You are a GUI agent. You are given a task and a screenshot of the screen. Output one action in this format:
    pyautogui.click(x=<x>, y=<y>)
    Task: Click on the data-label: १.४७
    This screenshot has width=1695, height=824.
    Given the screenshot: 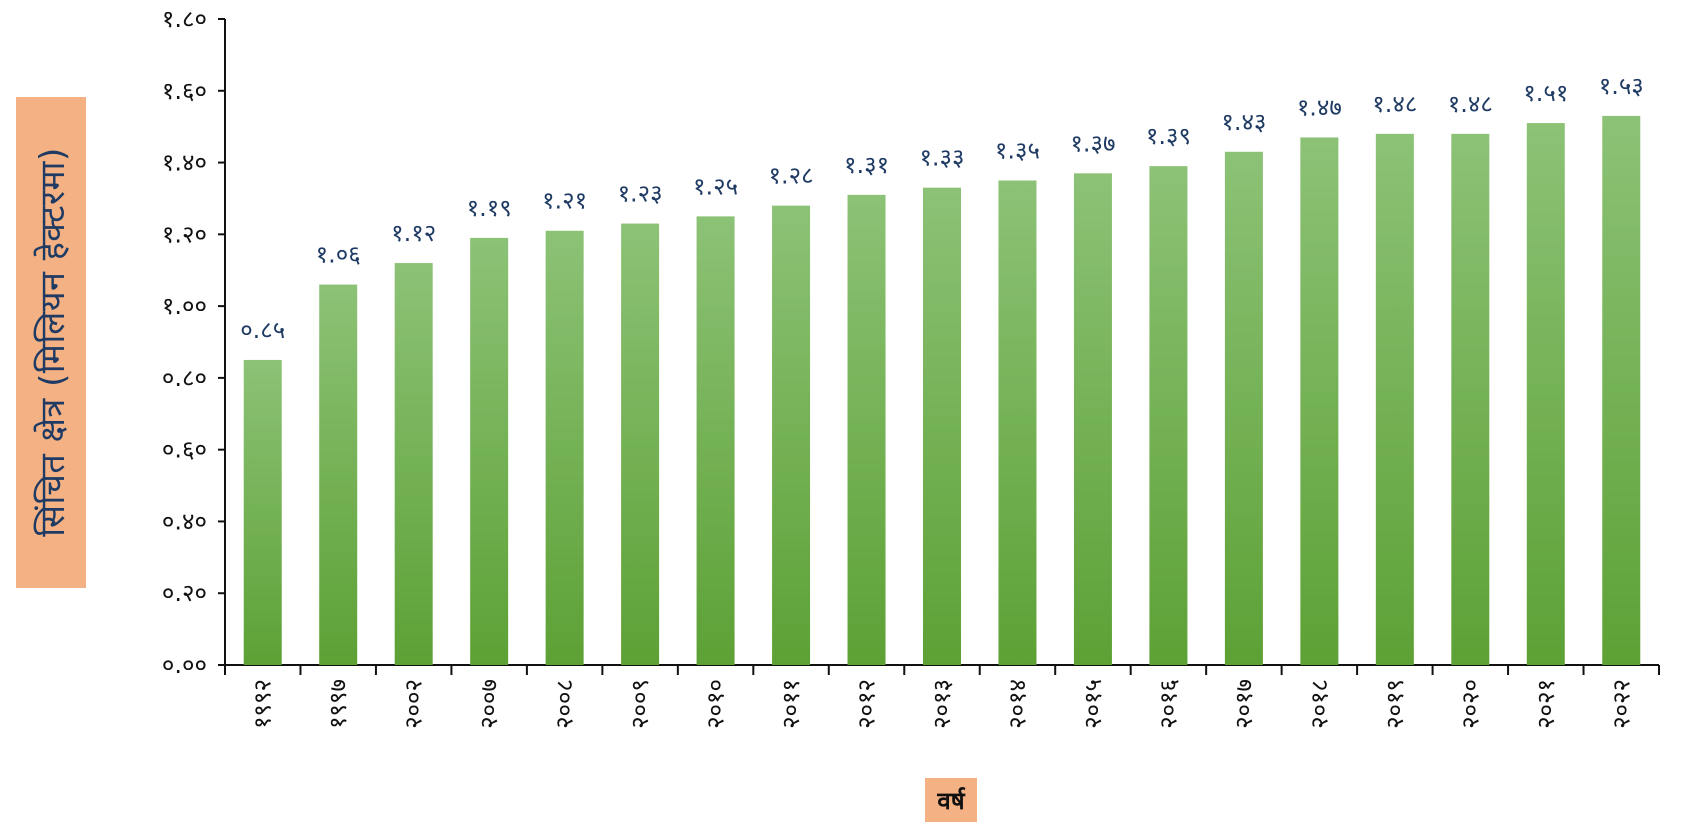 What is the action you would take?
    pyautogui.click(x=1319, y=107)
    